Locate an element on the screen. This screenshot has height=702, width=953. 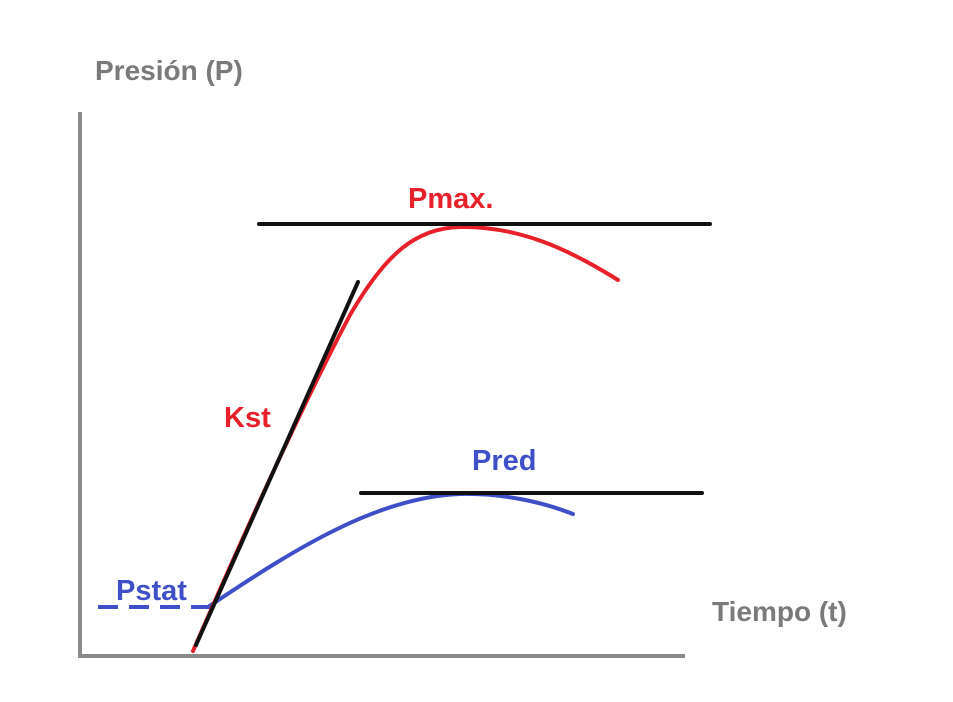
kst-label: Kst is located at coordinates (247, 418).